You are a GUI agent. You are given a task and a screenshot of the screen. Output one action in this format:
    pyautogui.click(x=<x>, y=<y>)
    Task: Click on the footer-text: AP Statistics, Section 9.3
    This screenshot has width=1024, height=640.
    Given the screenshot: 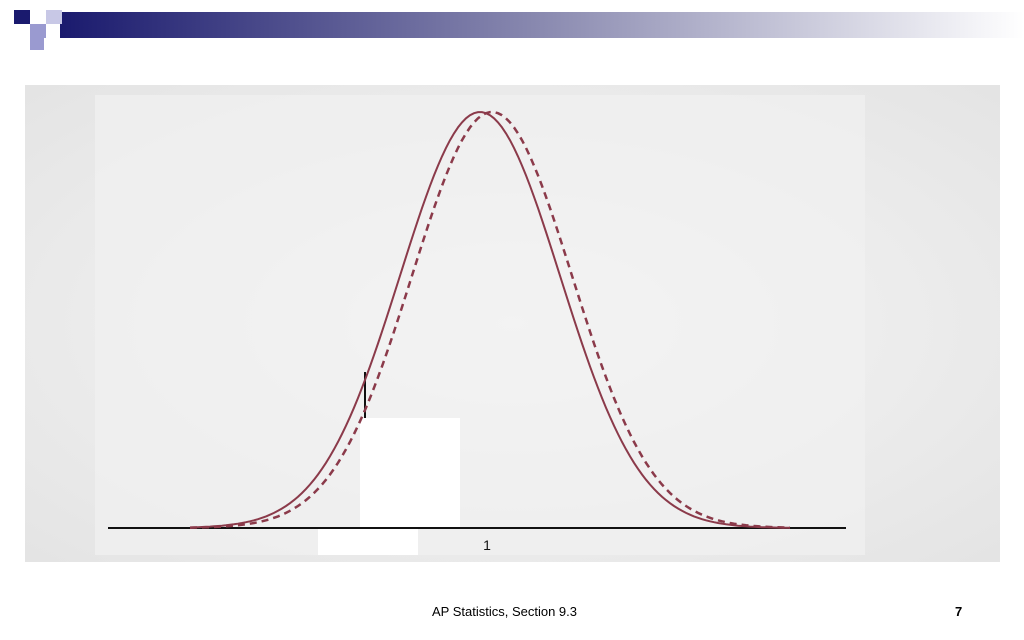 What is the action you would take?
    pyautogui.click(x=504, y=611)
    